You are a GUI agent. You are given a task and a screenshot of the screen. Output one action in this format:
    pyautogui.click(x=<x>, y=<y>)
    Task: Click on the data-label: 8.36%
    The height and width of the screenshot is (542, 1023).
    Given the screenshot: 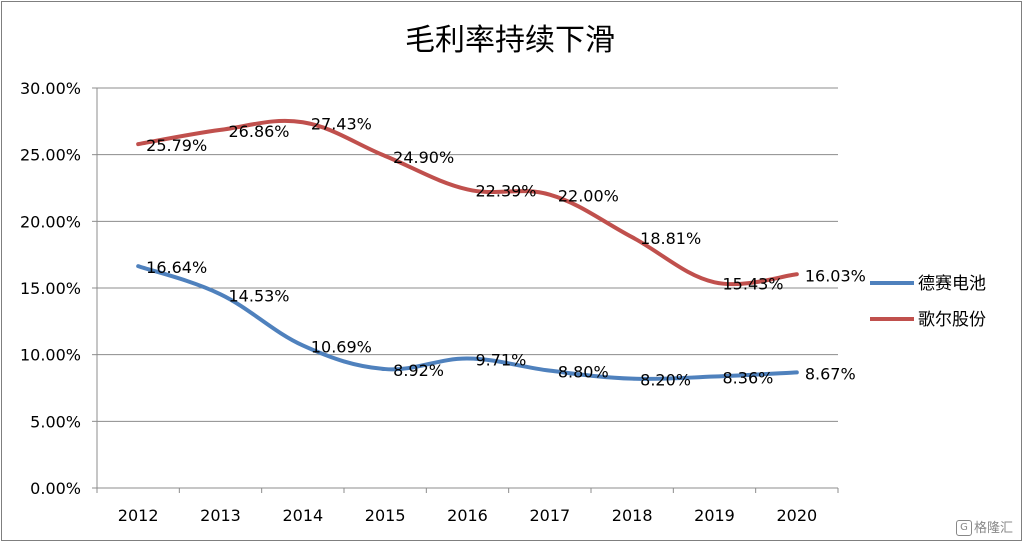 What is the action you would take?
    pyautogui.click(x=748, y=378)
    